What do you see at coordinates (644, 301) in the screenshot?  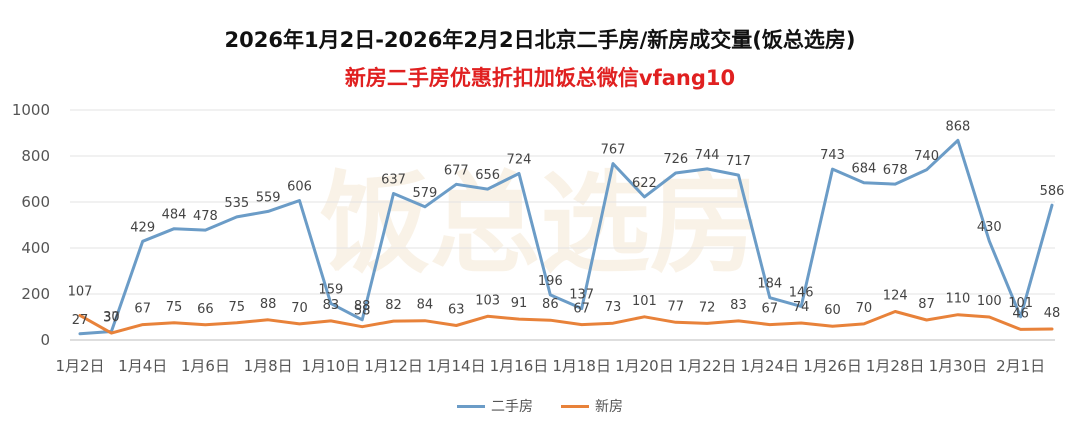 I see `data-label-new-home: 101` at bounding box center [644, 301].